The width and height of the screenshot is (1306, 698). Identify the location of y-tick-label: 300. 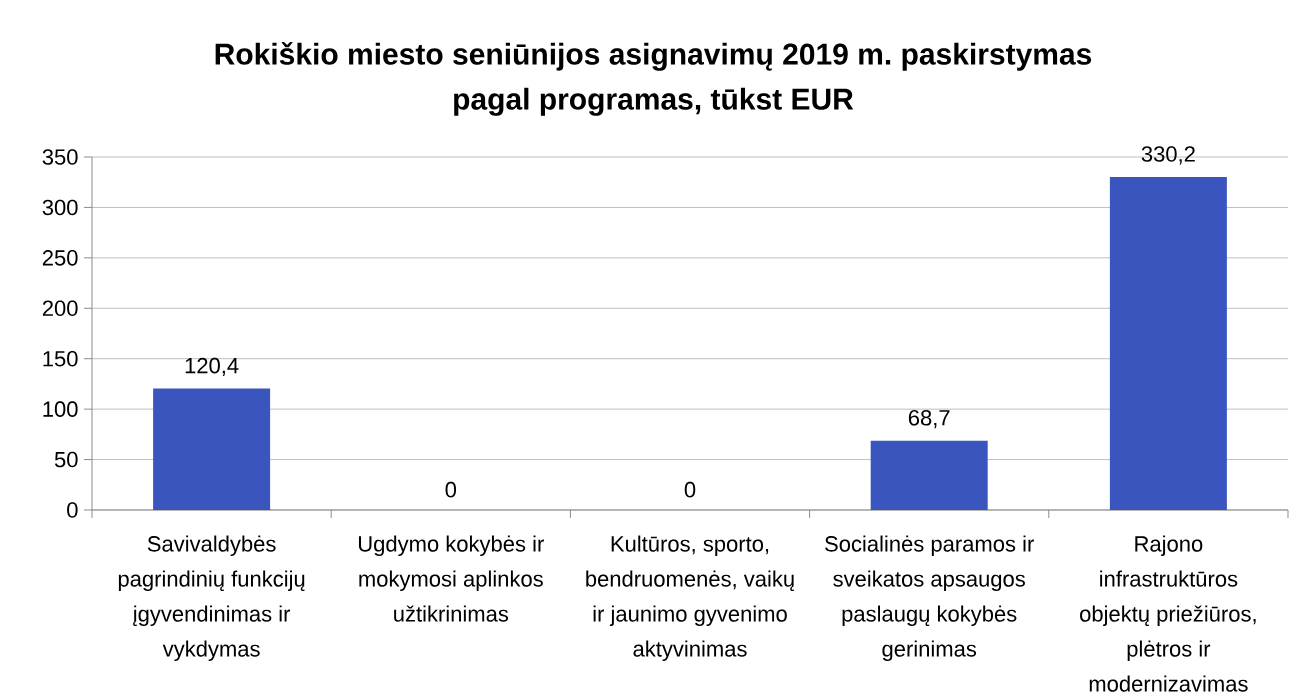
(60, 207).